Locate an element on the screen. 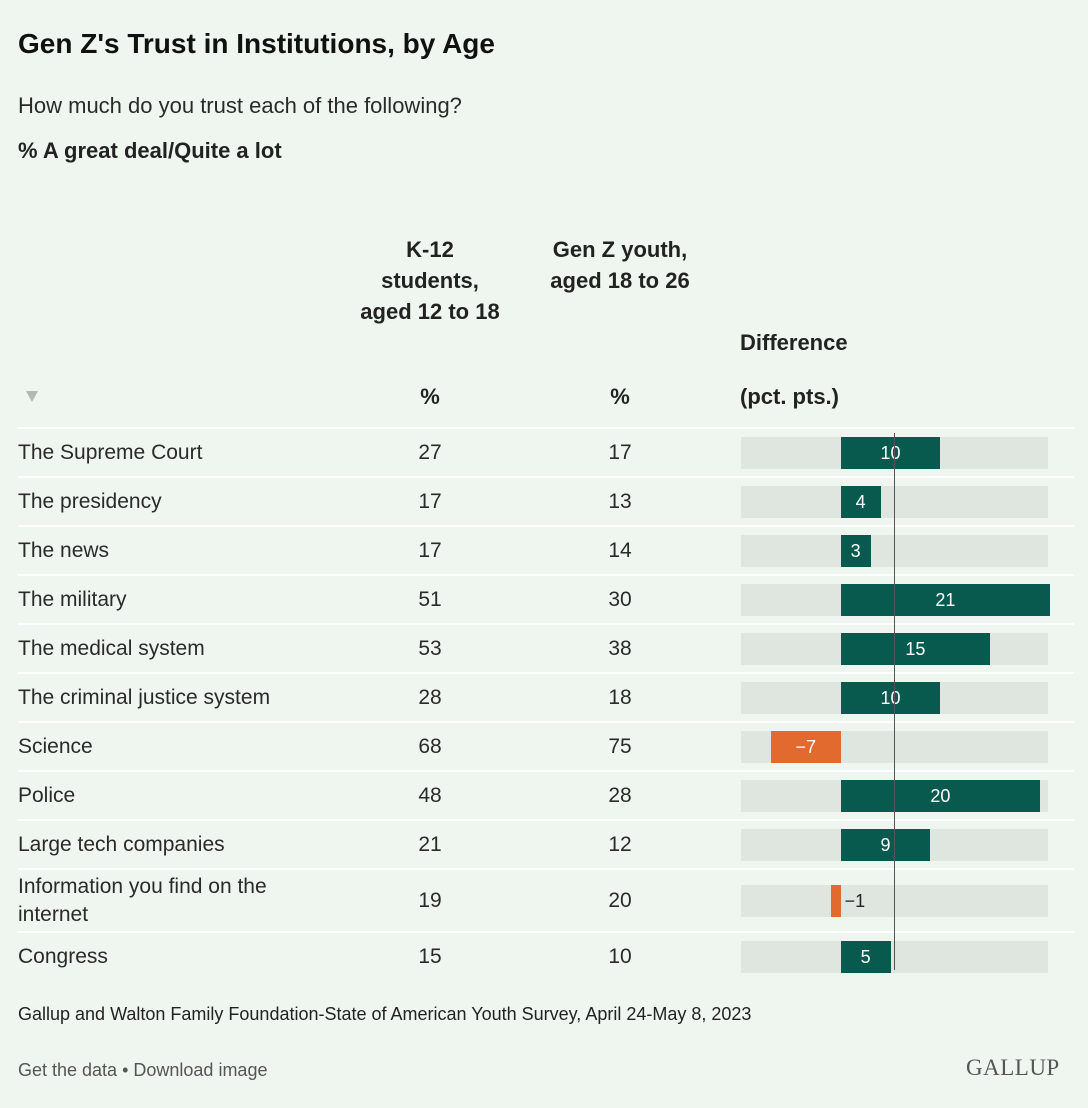 The width and height of the screenshot is (1088, 1108). difference-value-label: 5 is located at coordinates (865, 956).